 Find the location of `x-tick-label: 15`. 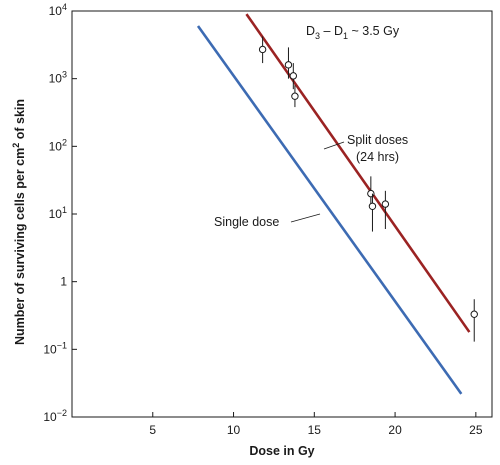

x-tick-label: 15 is located at coordinates (315, 430).